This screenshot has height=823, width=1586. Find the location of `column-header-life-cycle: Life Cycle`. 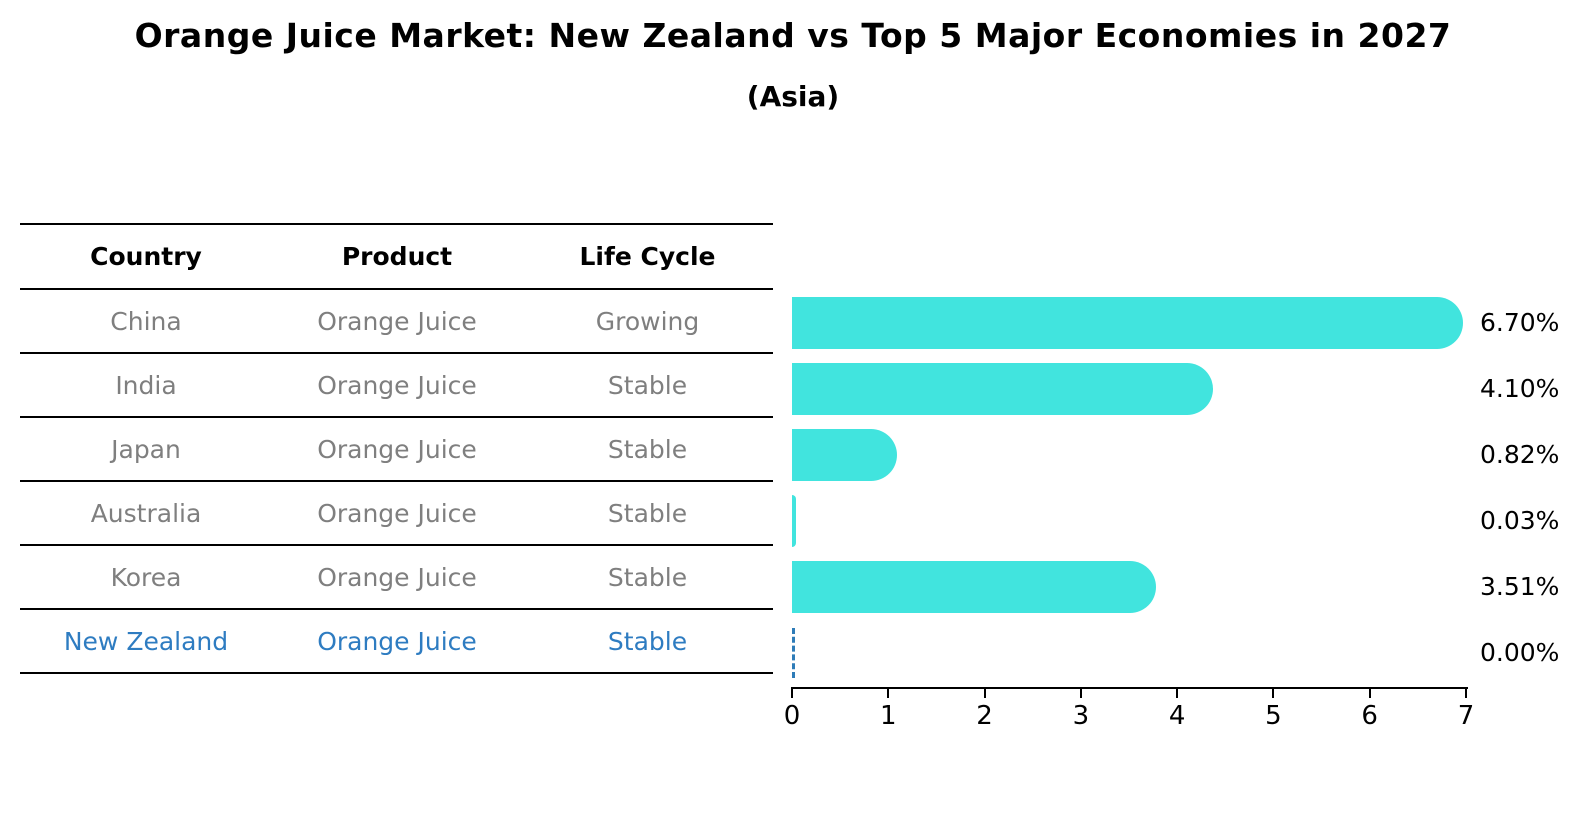

column-header-life-cycle: Life Cycle is located at coordinates (647, 256).